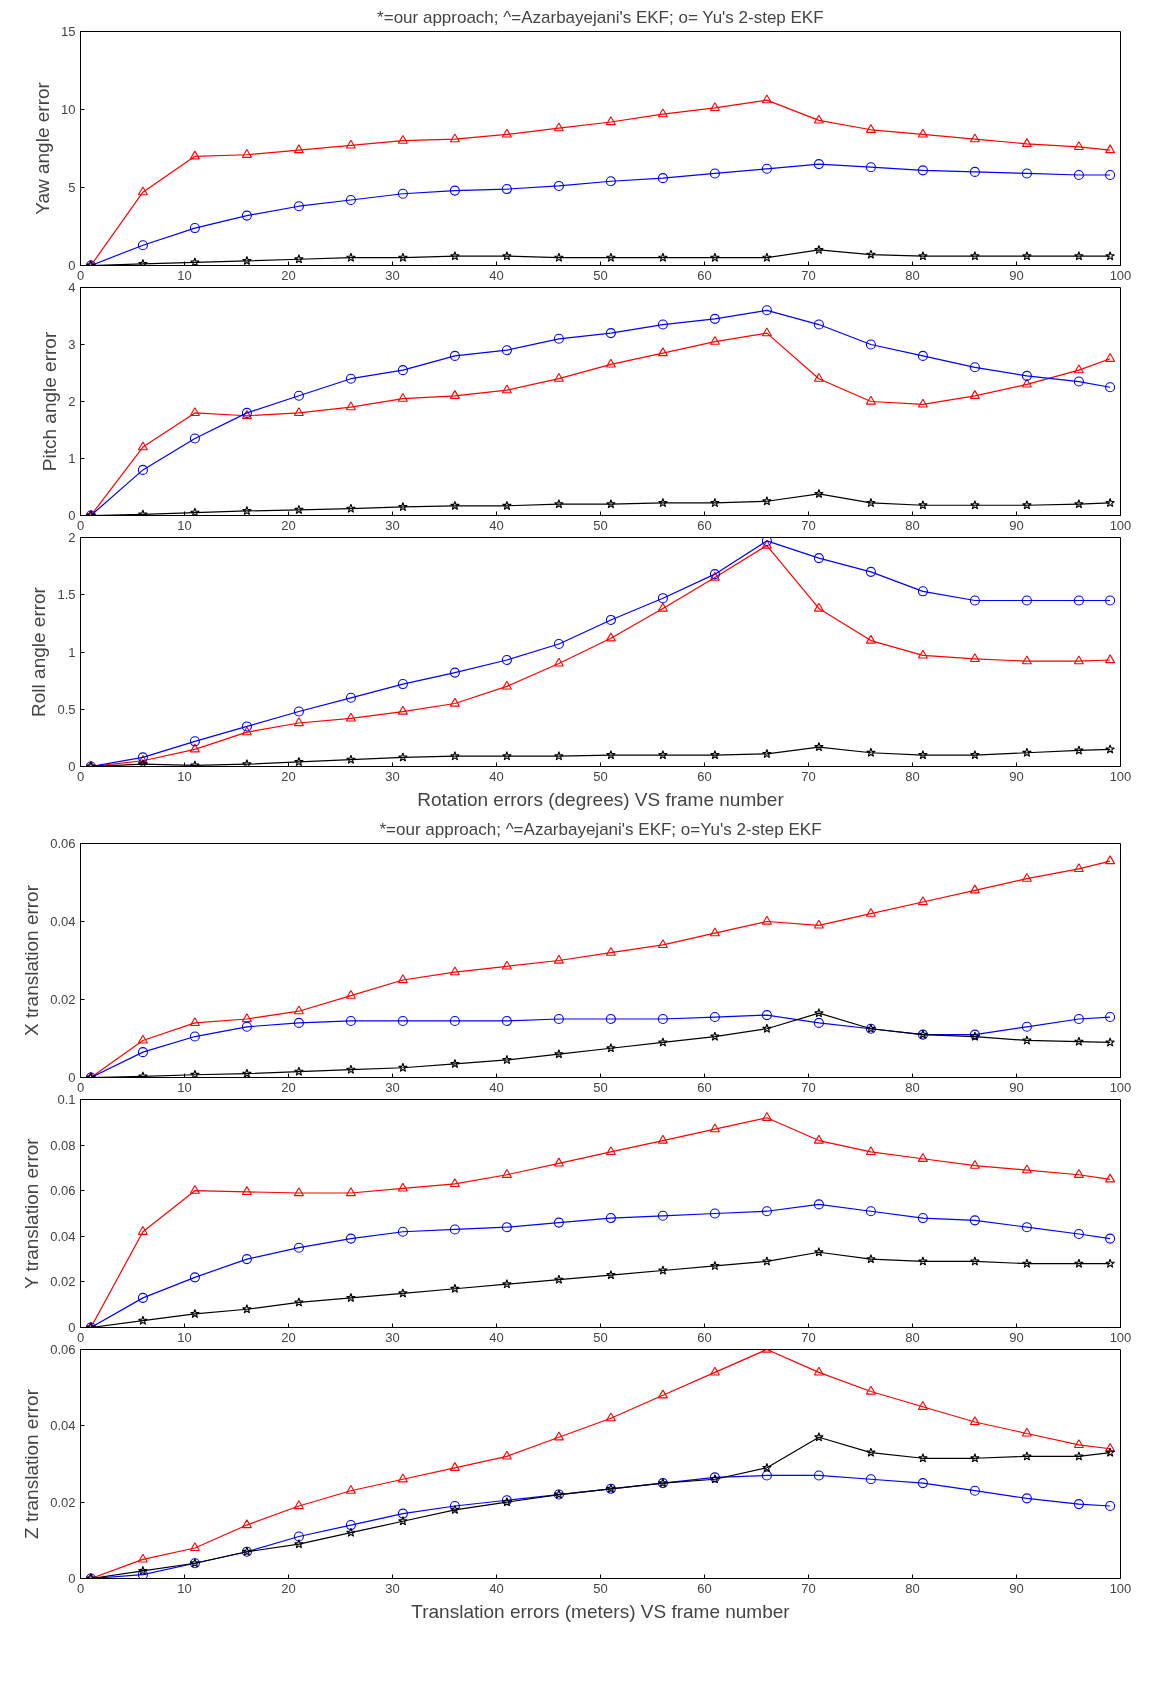  What do you see at coordinates (1120, 1588) in the screenshot?
I see `x-tick-label: 100` at bounding box center [1120, 1588].